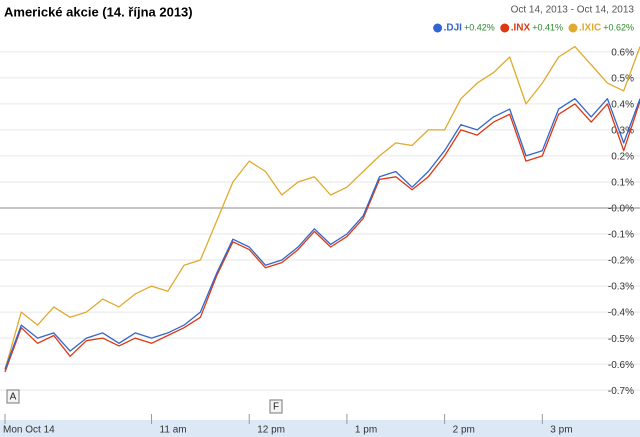 Image resolution: width=640 pixels, height=437 pixels. I want to click on legend-name: .INX, so click(521, 28).